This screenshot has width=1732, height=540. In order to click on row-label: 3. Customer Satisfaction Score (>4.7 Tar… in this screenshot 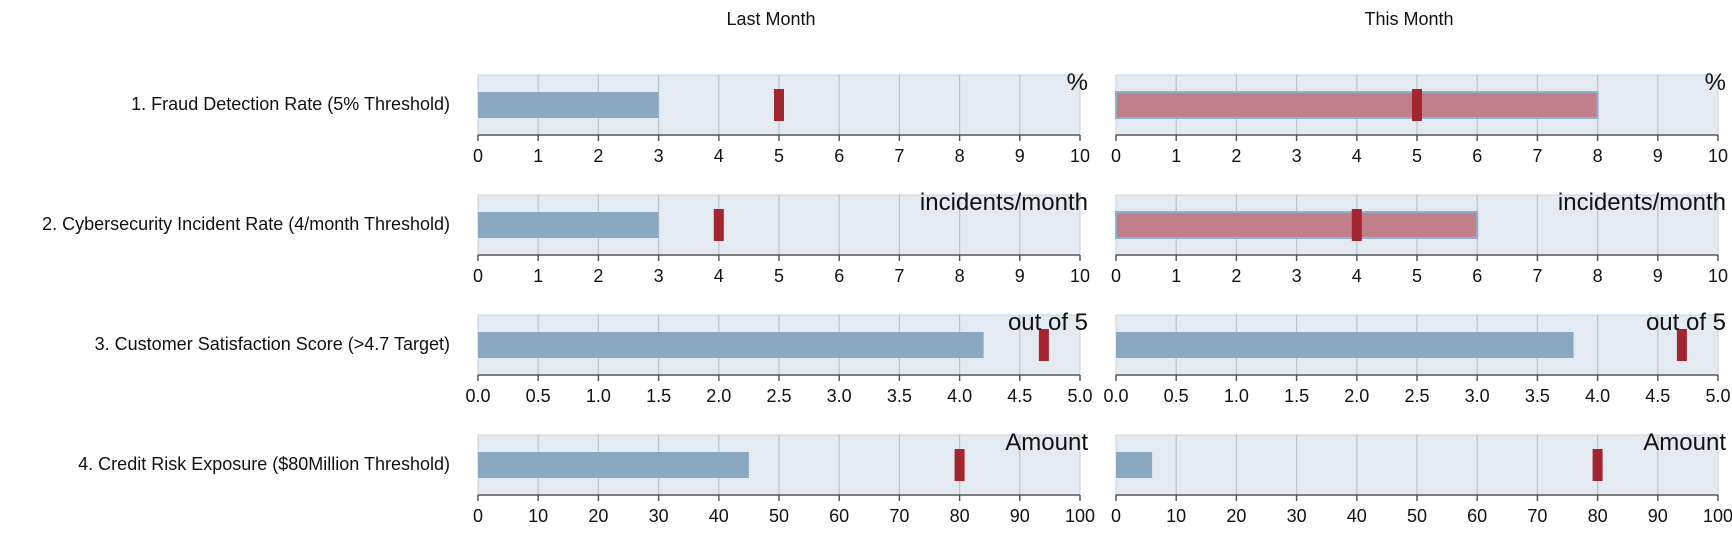, I will do `click(272, 344)`.